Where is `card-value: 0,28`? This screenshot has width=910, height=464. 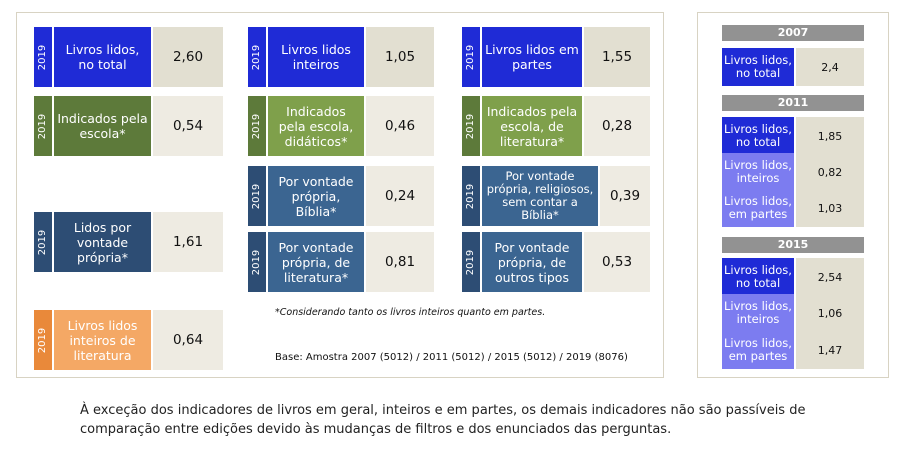
card-value: 0,28 is located at coordinates (617, 126).